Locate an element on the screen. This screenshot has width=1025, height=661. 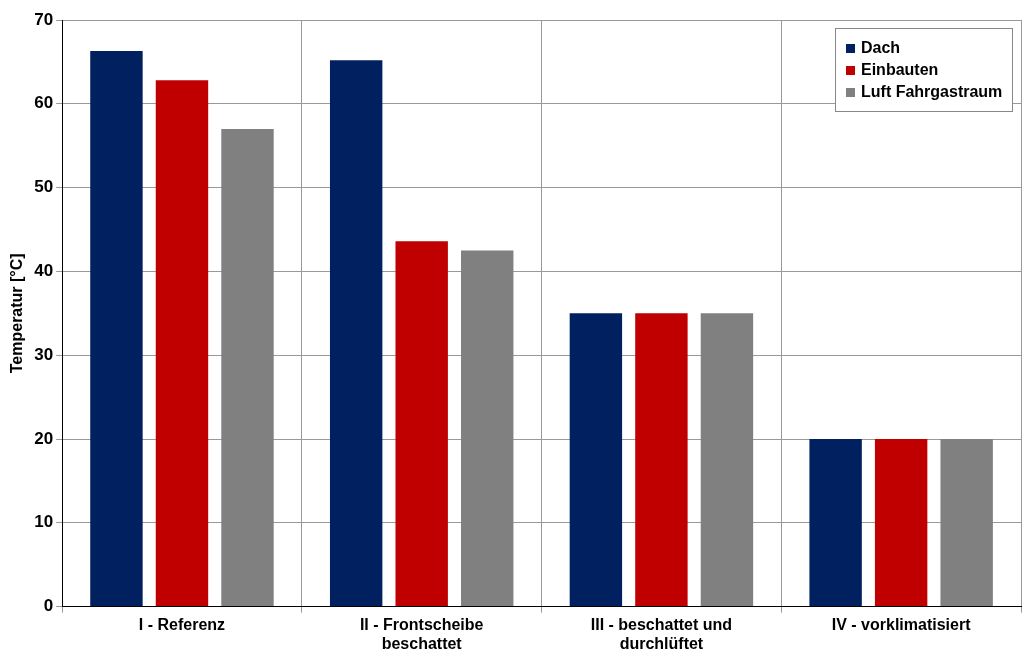
y-tick-label: 70 is located at coordinates (44, 19).